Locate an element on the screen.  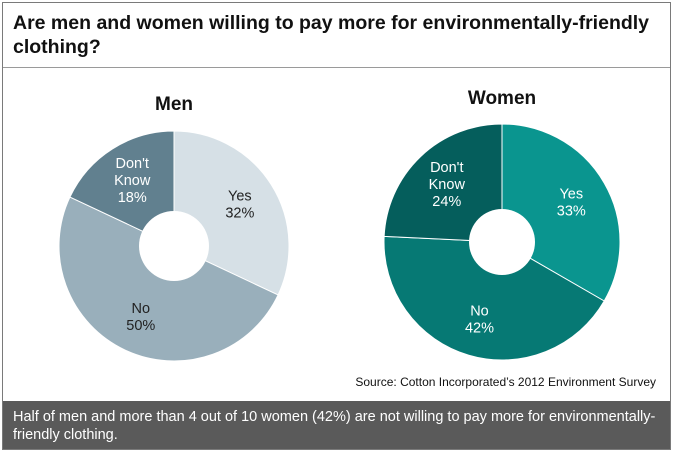
women-slice-don-t-know is located at coordinates (443, 183).